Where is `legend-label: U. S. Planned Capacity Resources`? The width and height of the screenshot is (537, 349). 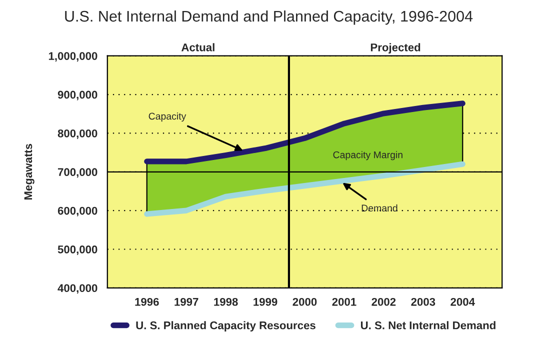
legend-label: U. S. Planned Capacity Resources is located at coordinates (226, 326).